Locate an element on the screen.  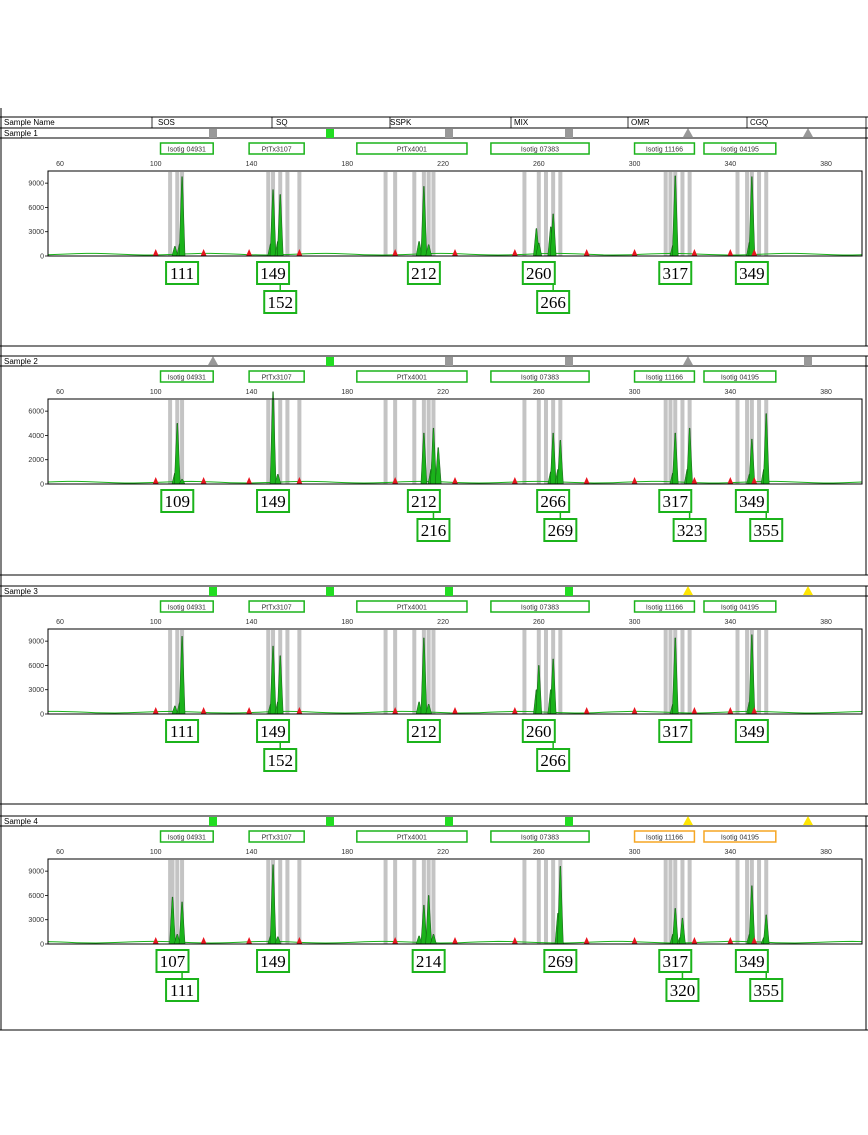
x-tick-label: 60 is located at coordinates (60, 622).